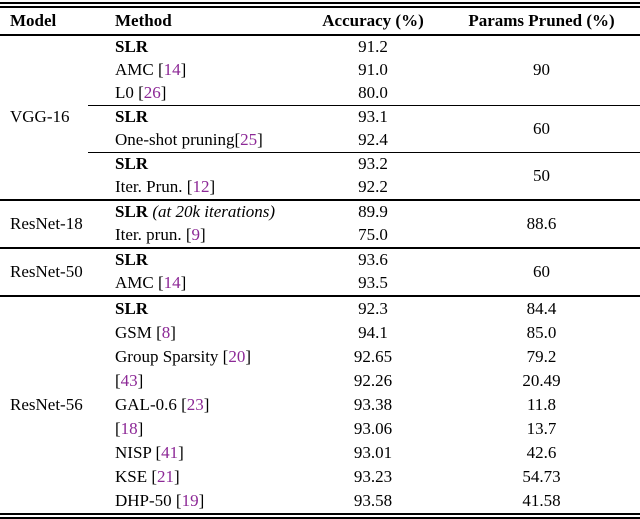 This screenshot has width=640, height=519. I want to click on accuracy-cell: 93.01, so click(373, 452).